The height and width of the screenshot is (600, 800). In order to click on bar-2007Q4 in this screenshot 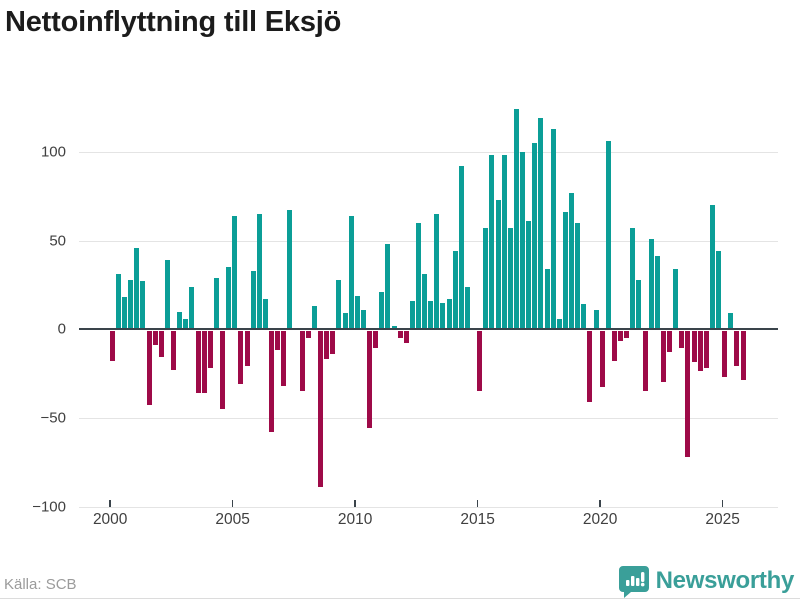, I will do `click(302, 360)`.